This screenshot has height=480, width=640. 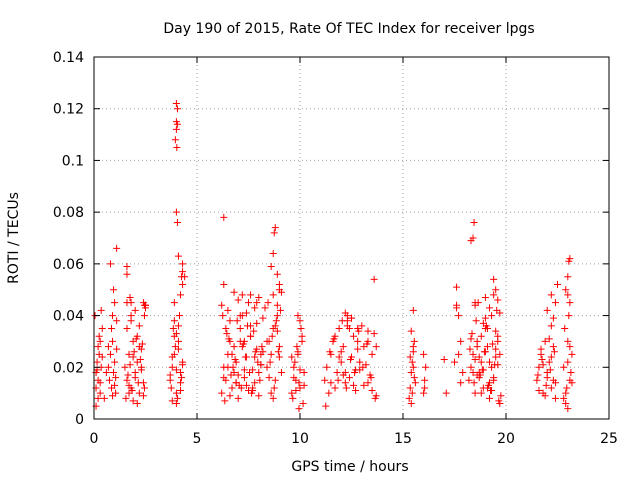 I want to click on y-tick-label: 0.02, so click(x=68, y=368).